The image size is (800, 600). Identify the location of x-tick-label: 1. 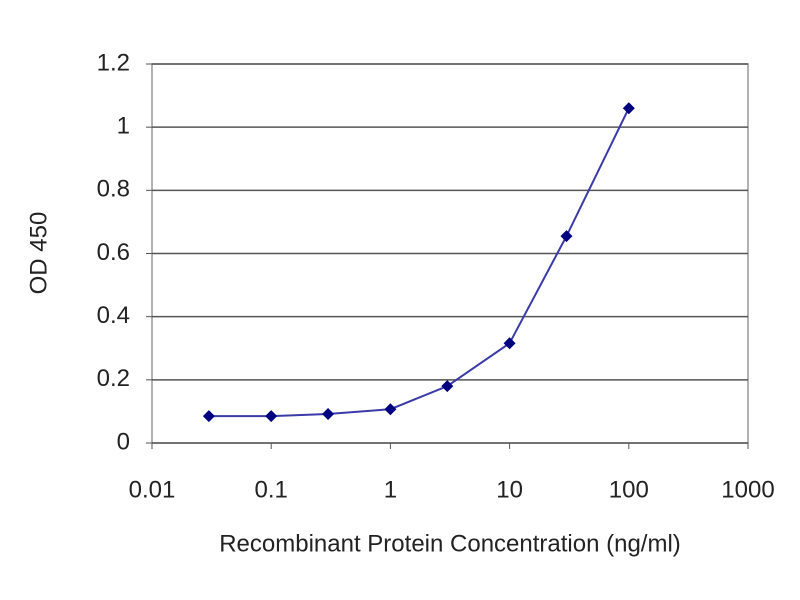
(390, 489).